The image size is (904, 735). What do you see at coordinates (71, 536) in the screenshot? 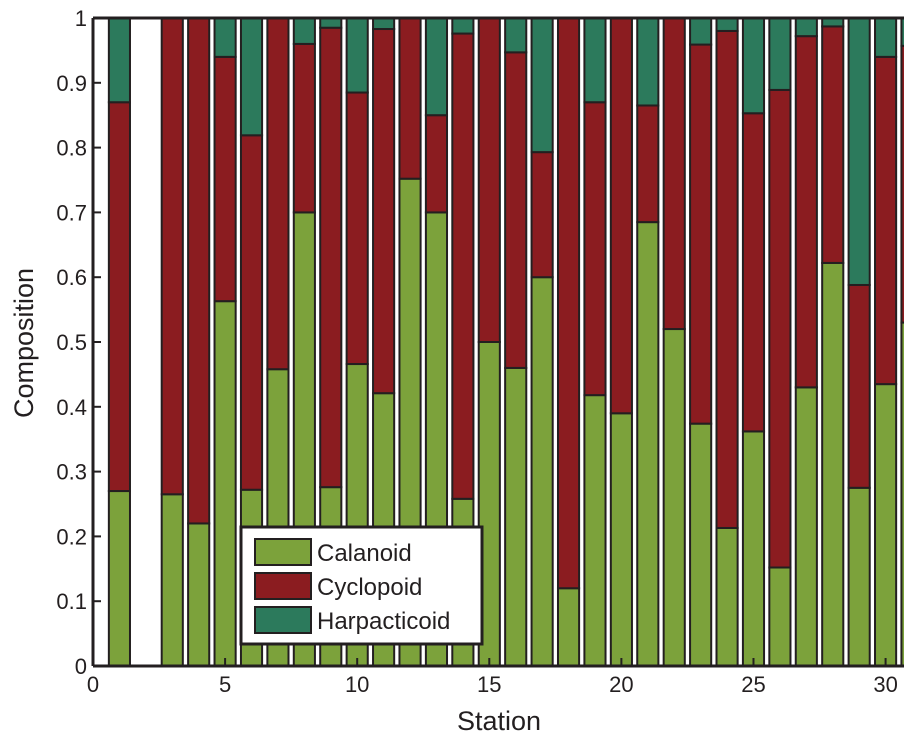
I see `y-tick-label: 0.2` at bounding box center [71, 536].